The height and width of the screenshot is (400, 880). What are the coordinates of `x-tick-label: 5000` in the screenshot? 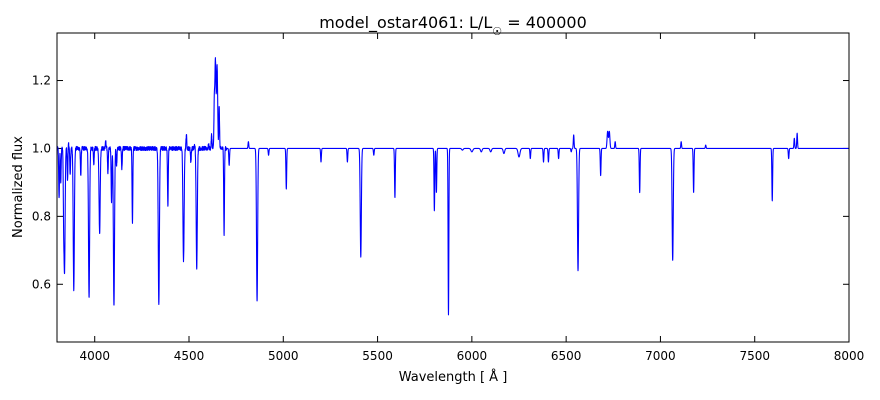 It's located at (283, 356).